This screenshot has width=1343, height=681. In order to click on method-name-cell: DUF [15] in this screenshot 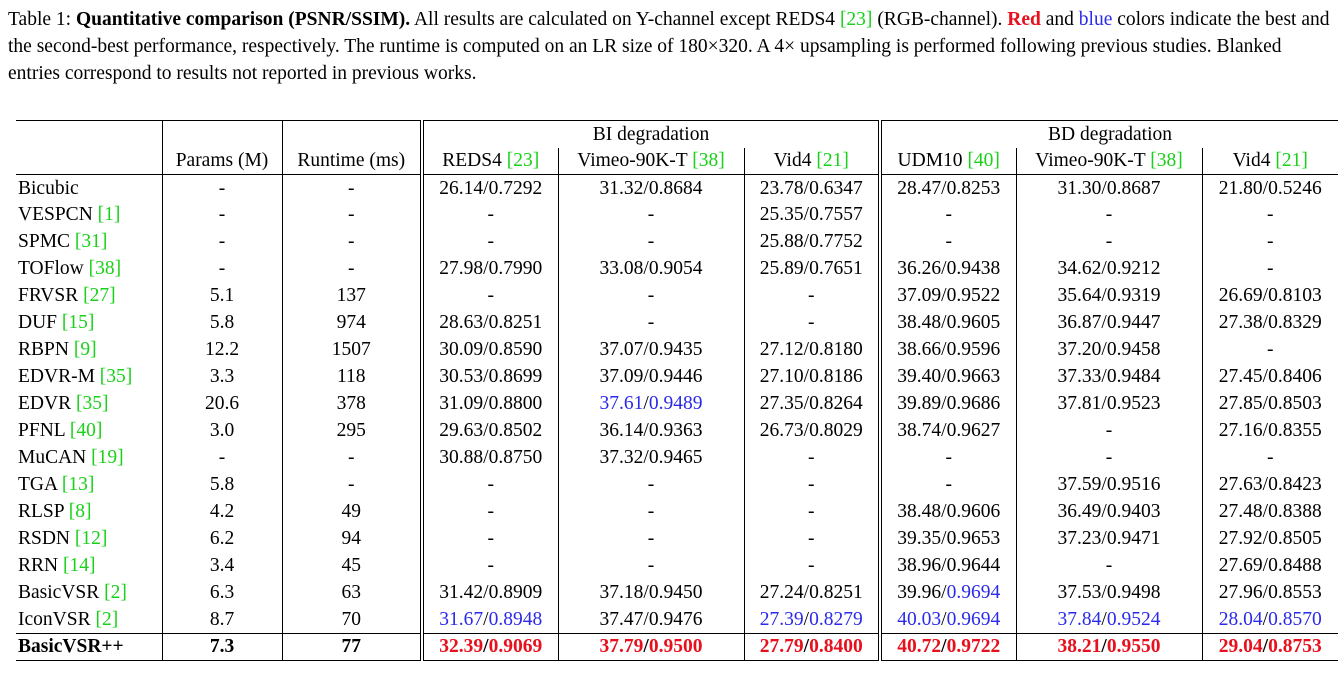, I will do `click(89, 323)`.